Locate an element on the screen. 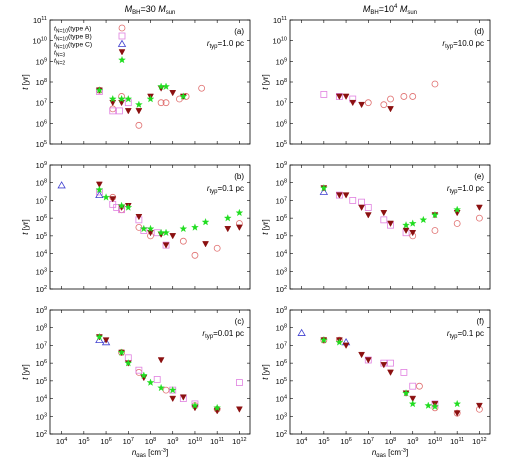 The height and width of the screenshot is (457, 520). x-tick-label: 10⁷ is located at coordinates (368, 441).